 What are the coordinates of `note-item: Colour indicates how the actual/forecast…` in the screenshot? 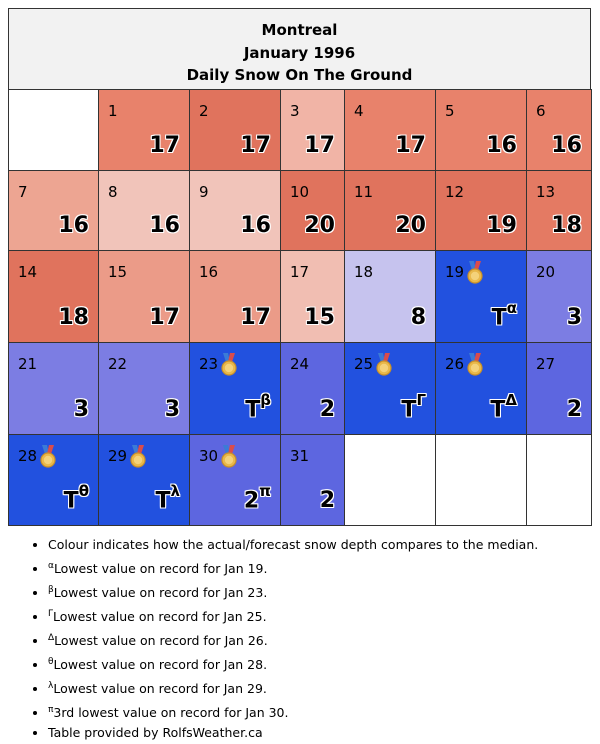 It's located at (324, 545).